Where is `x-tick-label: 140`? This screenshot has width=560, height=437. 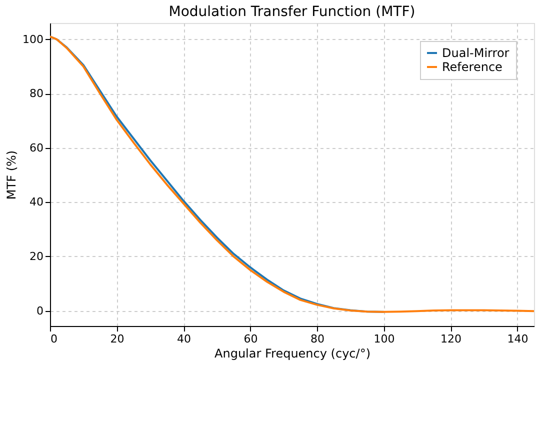 x-tick-label: 140 is located at coordinates (517, 339).